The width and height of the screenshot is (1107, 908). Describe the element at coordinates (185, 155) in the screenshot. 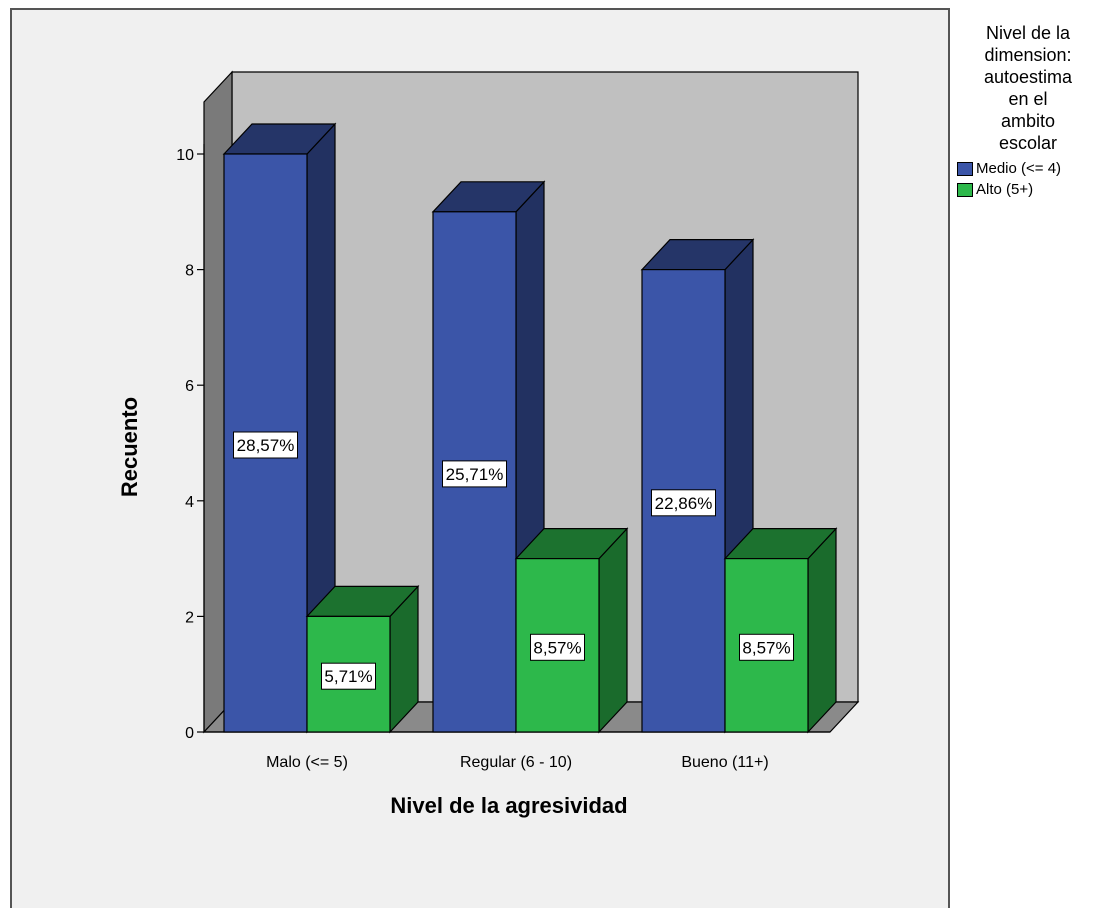

I see `y-tick-label: 10` at that location.